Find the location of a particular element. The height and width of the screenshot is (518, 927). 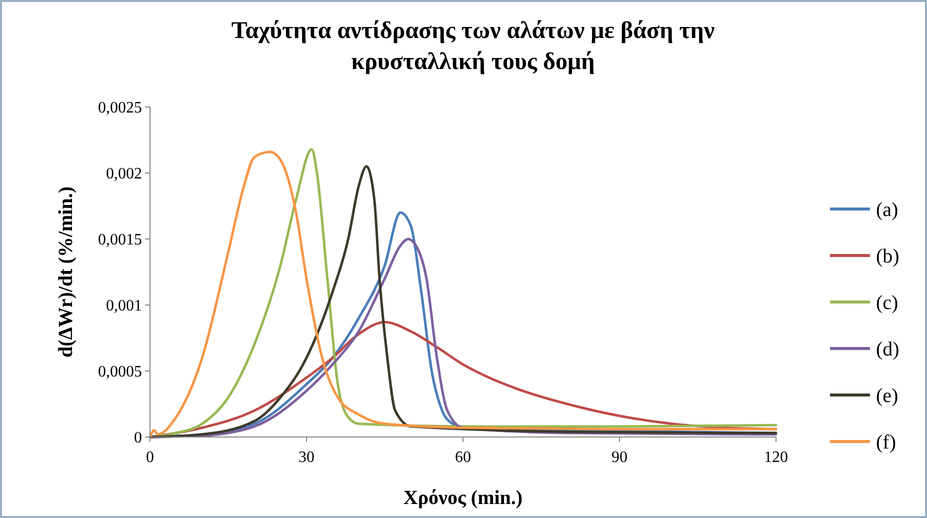

x-tick-label: 120 is located at coordinates (776, 457).